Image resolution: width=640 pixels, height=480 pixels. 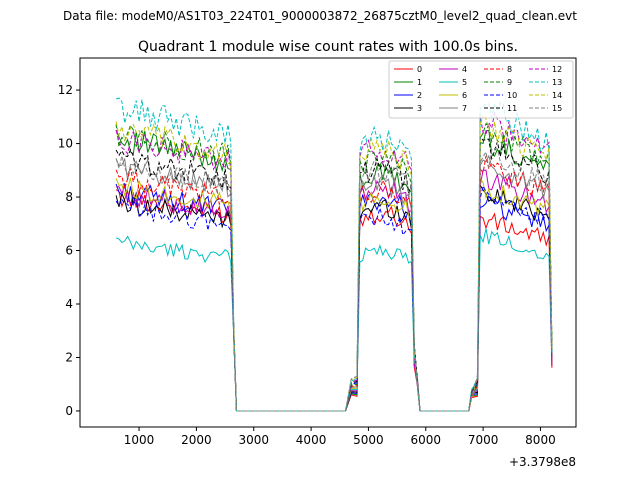 I want to click on y-tick-label: 0, so click(x=69, y=411).